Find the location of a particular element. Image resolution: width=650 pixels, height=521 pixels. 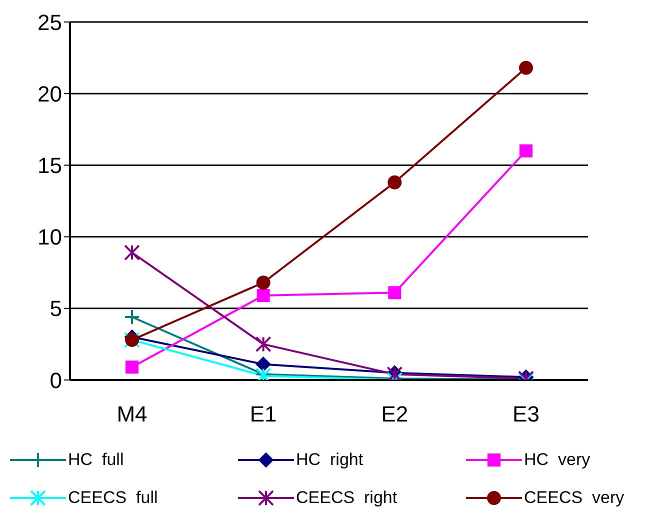

y-tick-label: 20 is located at coordinates (50, 93).